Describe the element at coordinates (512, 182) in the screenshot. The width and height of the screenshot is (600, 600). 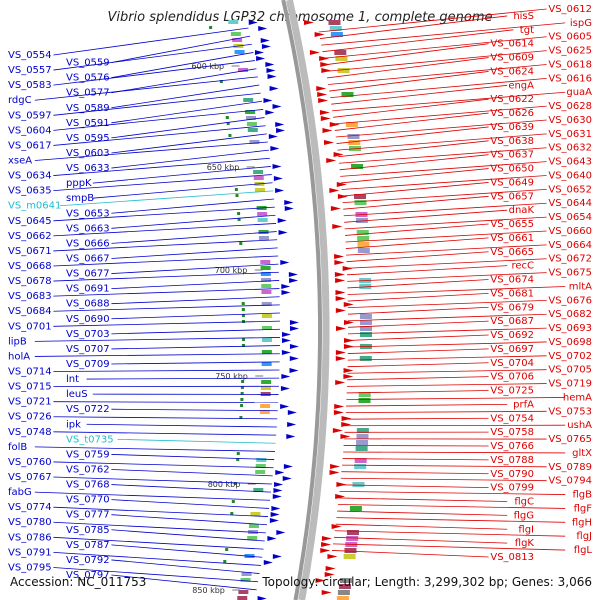
I see `plus-gene-label: VS_0649` at that location.